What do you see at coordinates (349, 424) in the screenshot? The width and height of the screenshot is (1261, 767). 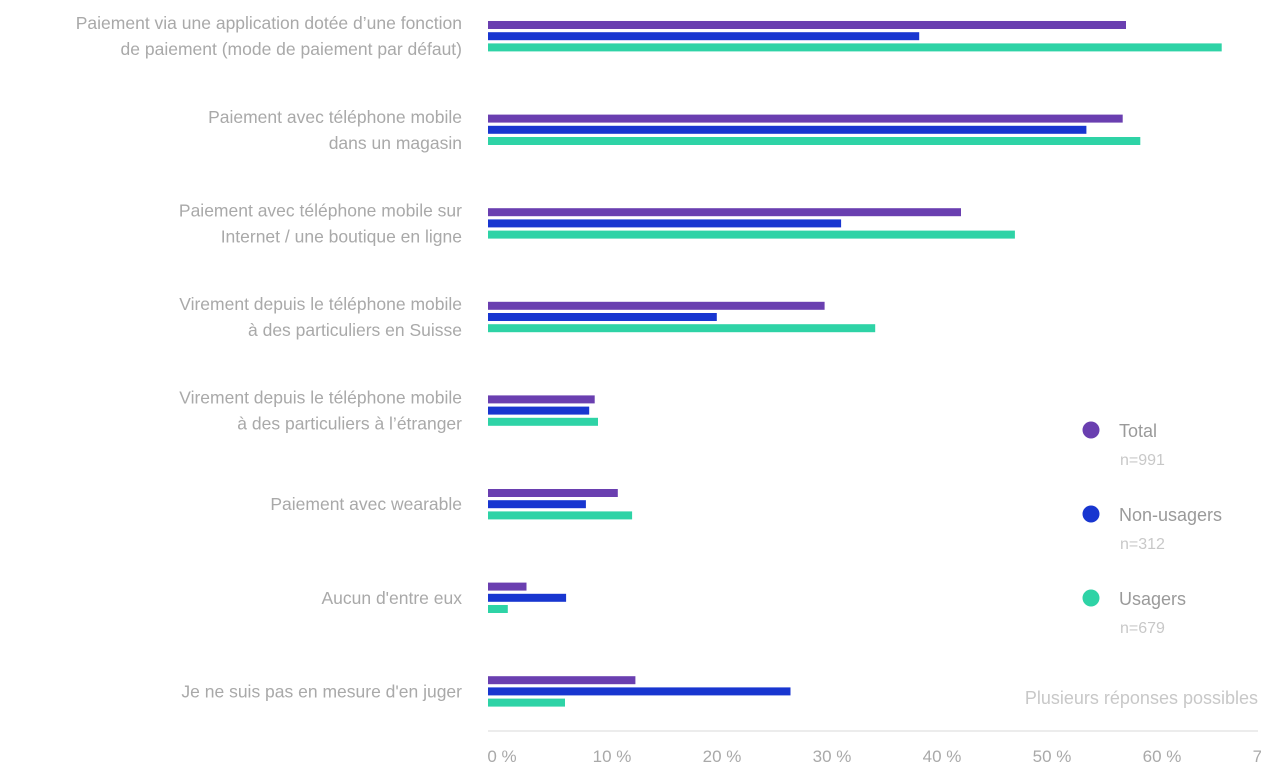 I see `category-label: à des particuliers à l’étranger` at bounding box center [349, 424].